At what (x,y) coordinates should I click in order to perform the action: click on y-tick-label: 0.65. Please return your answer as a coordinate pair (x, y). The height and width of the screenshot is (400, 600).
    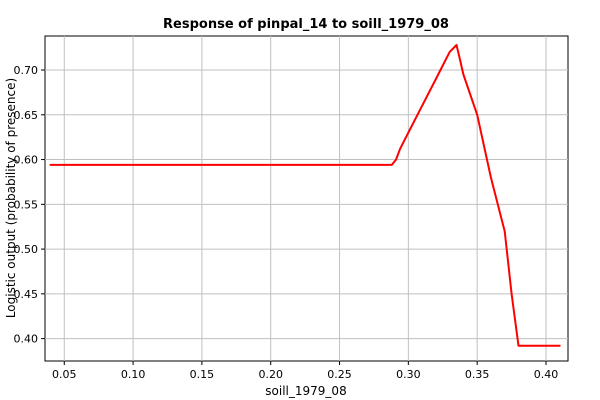
    Looking at the image, I should click on (26, 115).